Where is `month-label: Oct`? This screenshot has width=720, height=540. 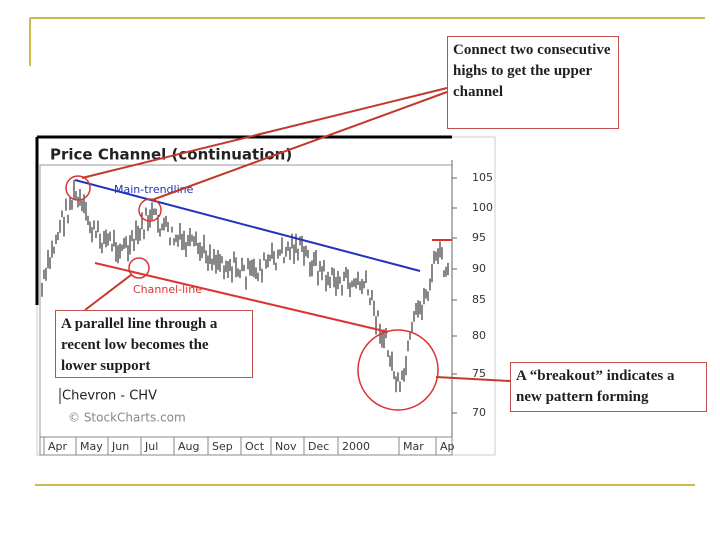 month-label: Oct is located at coordinates (255, 446).